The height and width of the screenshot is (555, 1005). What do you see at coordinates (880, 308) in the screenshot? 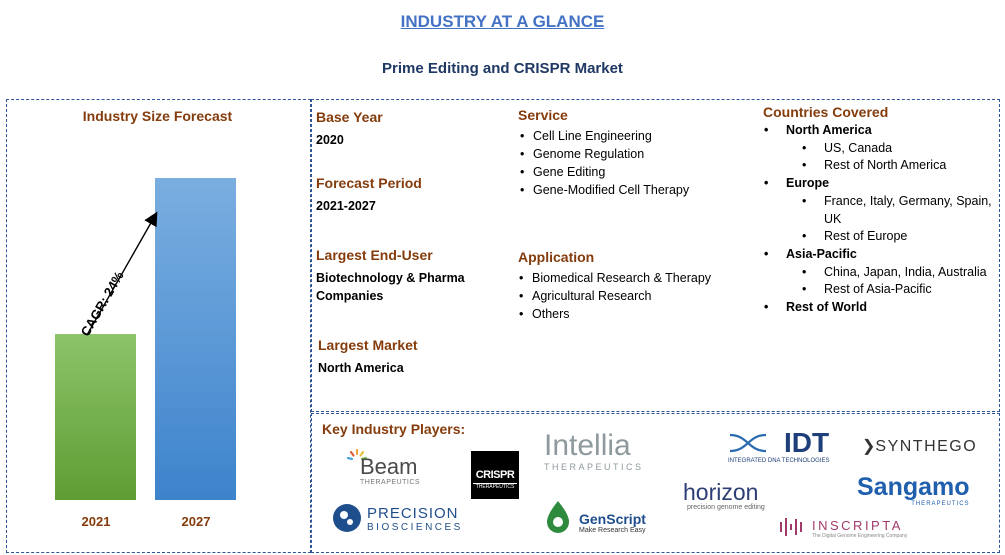
I see `region-rest-of-world: Rest of World` at bounding box center [880, 308].